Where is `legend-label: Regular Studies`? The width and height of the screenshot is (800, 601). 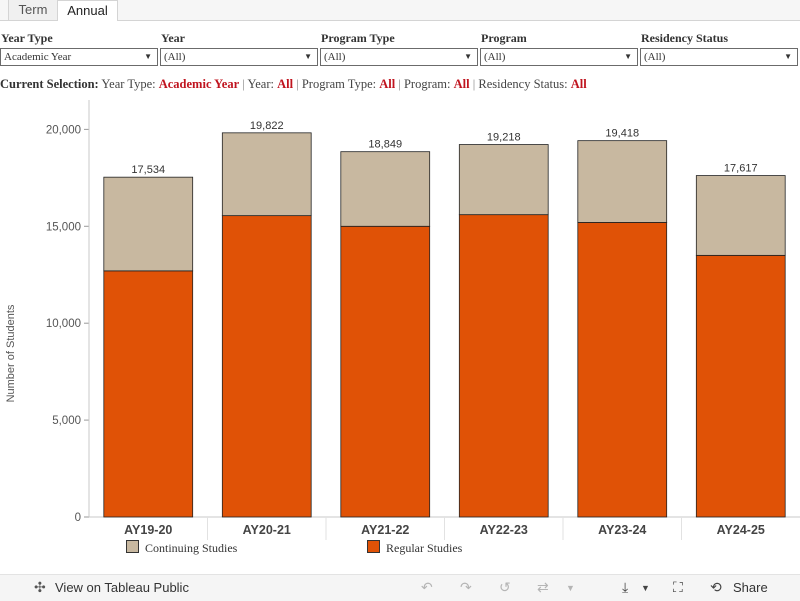
legend-label: Regular Studies is located at coordinates (424, 548).